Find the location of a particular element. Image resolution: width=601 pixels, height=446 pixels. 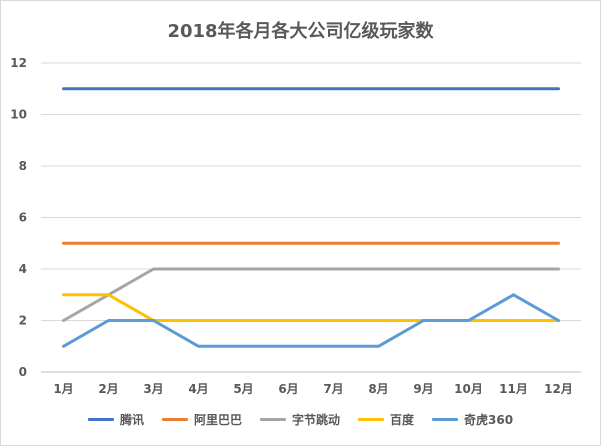

x-tick-label: 2月 is located at coordinates (108, 389).